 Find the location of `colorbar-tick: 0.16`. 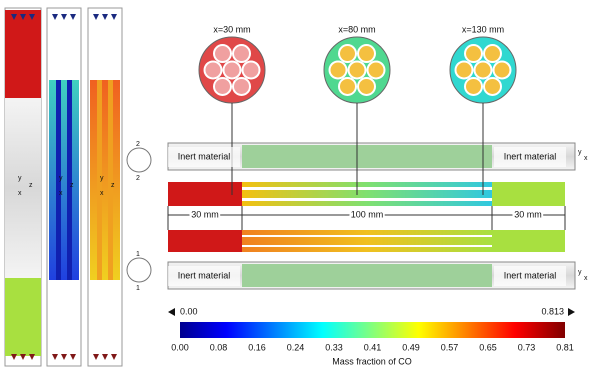

colorbar-tick: 0.16 is located at coordinates (257, 347).